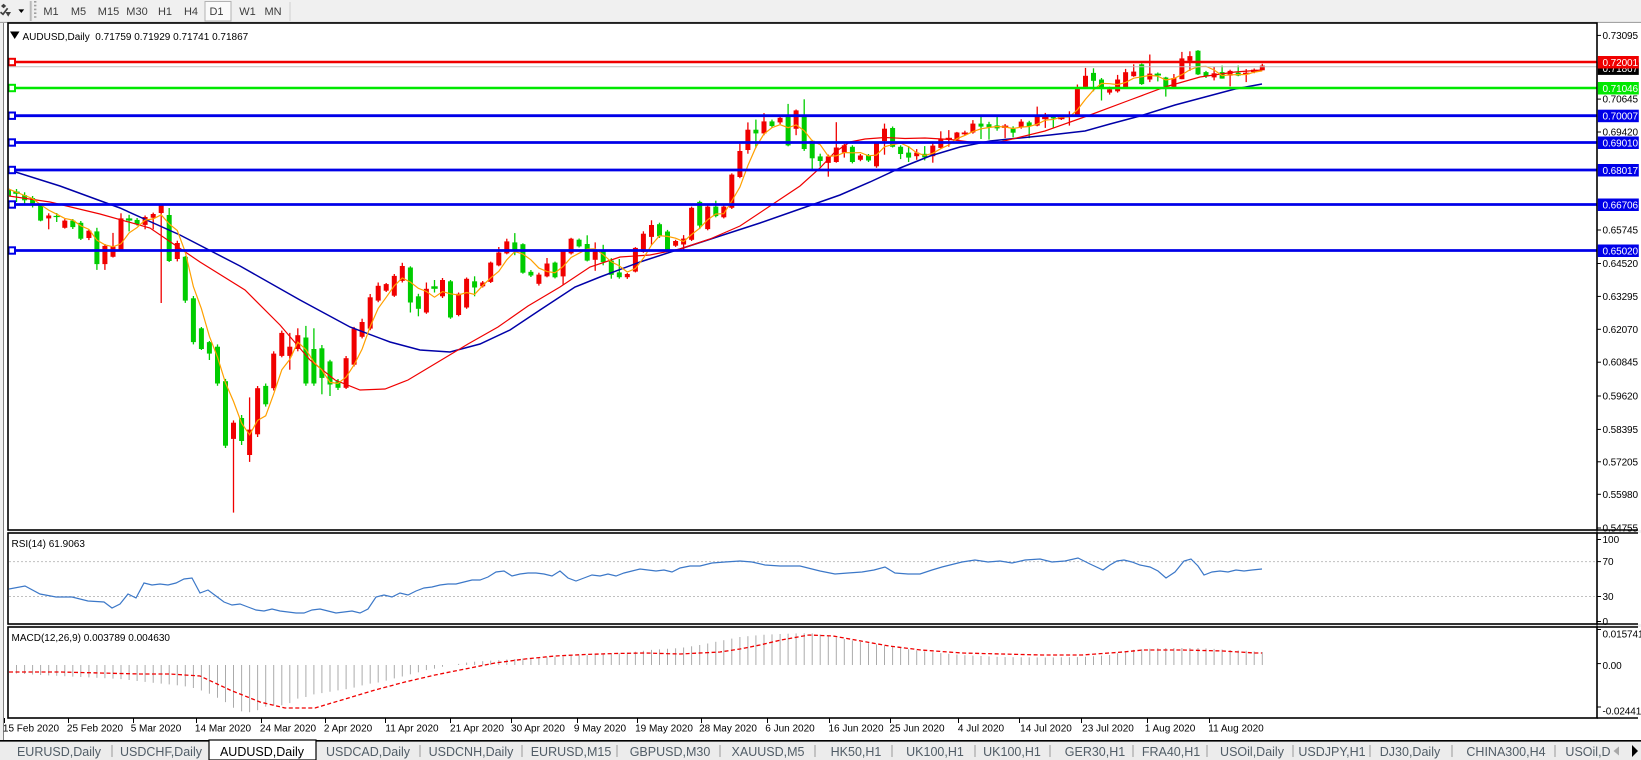  What do you see at coordinates (1621, 143) in the screenshot?
I see `svg-text: 0.69010` at bounding box center [1621, 143].